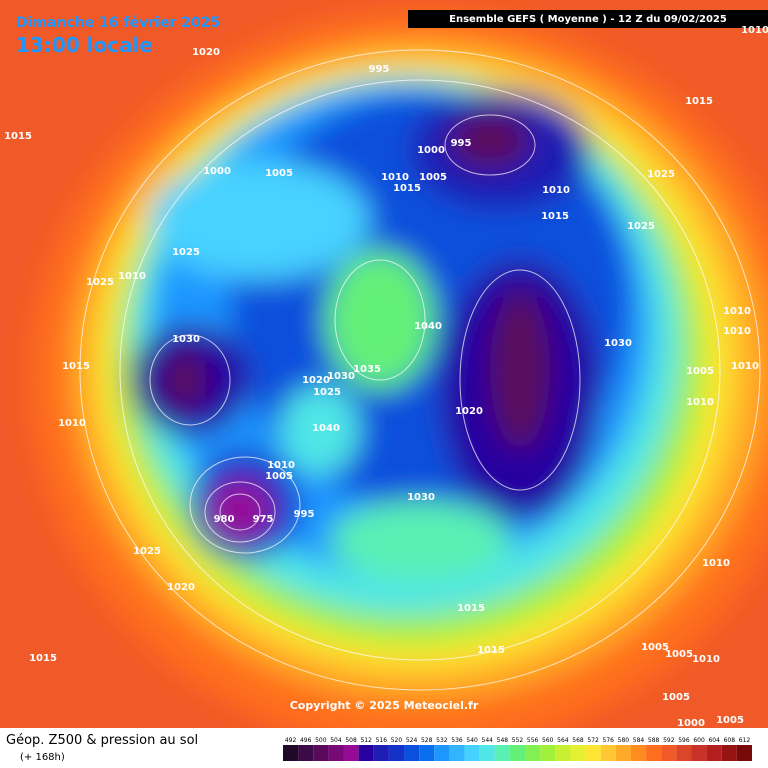 This screenshot has height=768, width=768. Describe the element at coordinates (384, 705) in the screenshot. I see `copyright: Copyright © 2025 Meteociel.fr` at that location.